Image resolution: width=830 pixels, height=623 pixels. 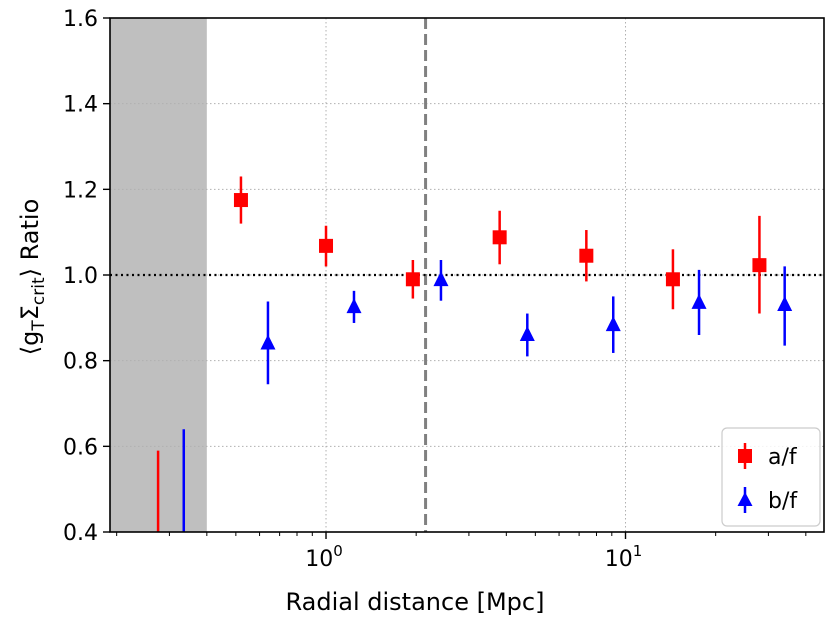 What do you see at coordinates (745, 456) in the screenshot?
I see `legend-marker-a-f` at bounding box center [745, 456].